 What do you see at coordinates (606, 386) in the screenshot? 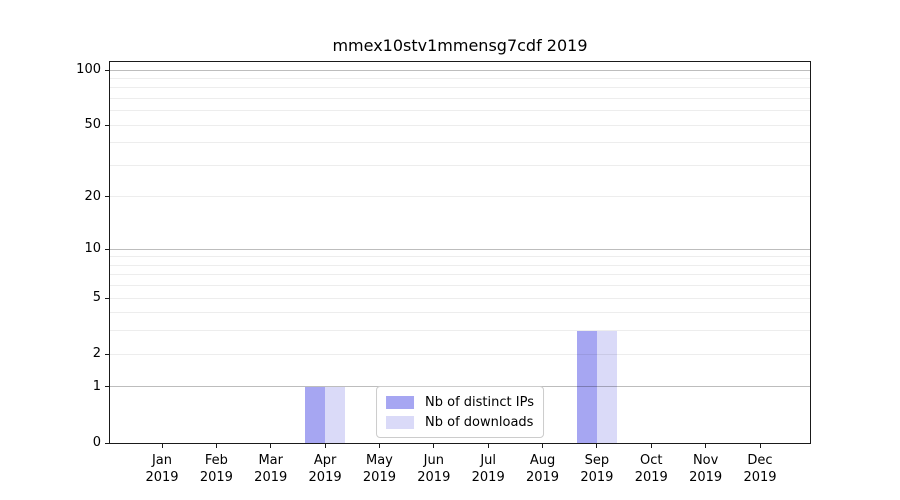
I see `bar-sep-downloads` at bounding box center [606, 386].